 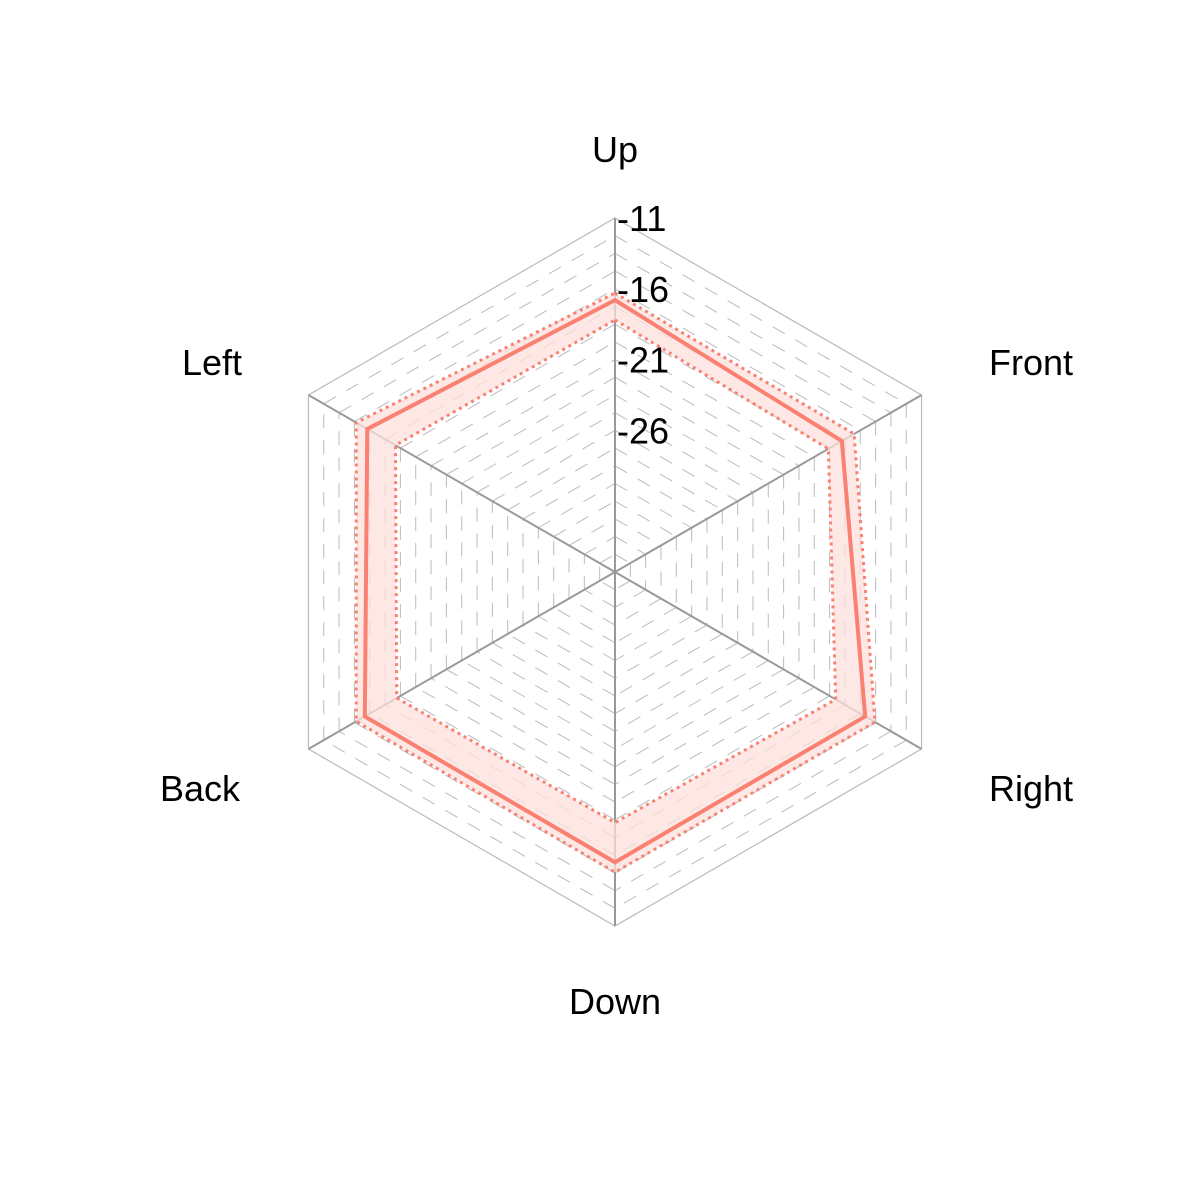 What do you see at coordinates (200, 788) in the screenshot?
I see `axis-label-back: Back` at bounding box center [200, 788].